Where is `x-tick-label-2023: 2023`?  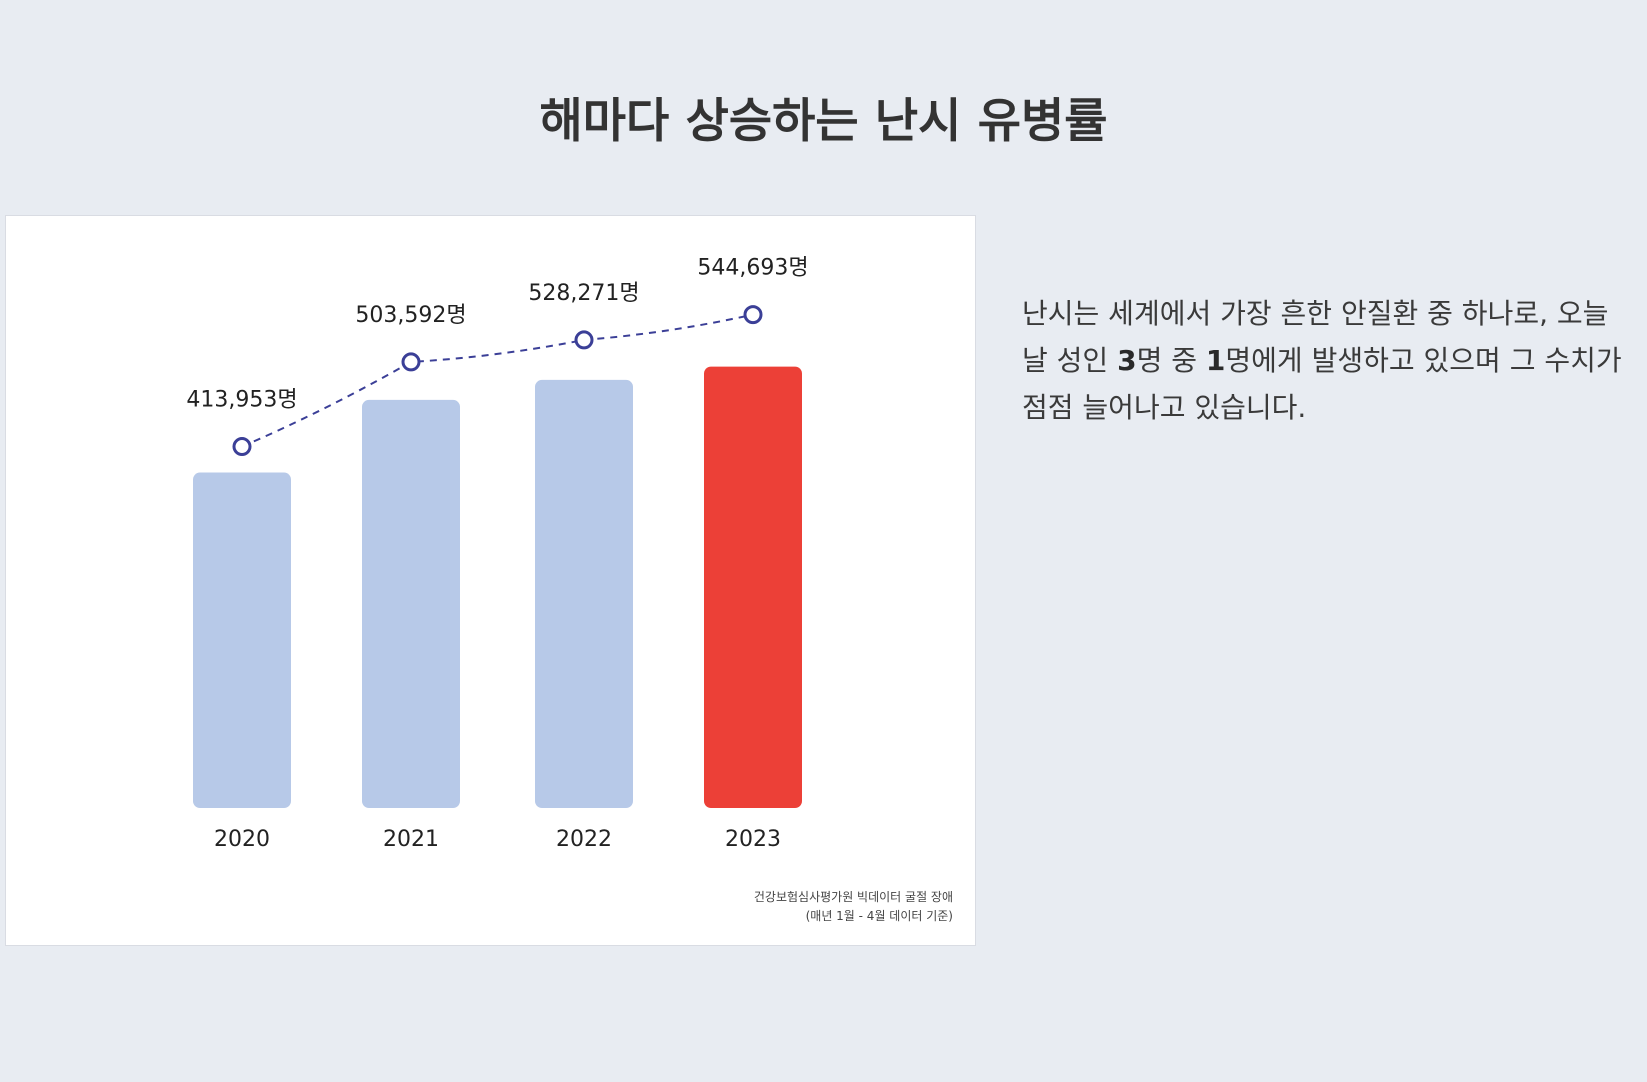 x-tick-label-2023: 2023 is located at coordinates (753, 839).